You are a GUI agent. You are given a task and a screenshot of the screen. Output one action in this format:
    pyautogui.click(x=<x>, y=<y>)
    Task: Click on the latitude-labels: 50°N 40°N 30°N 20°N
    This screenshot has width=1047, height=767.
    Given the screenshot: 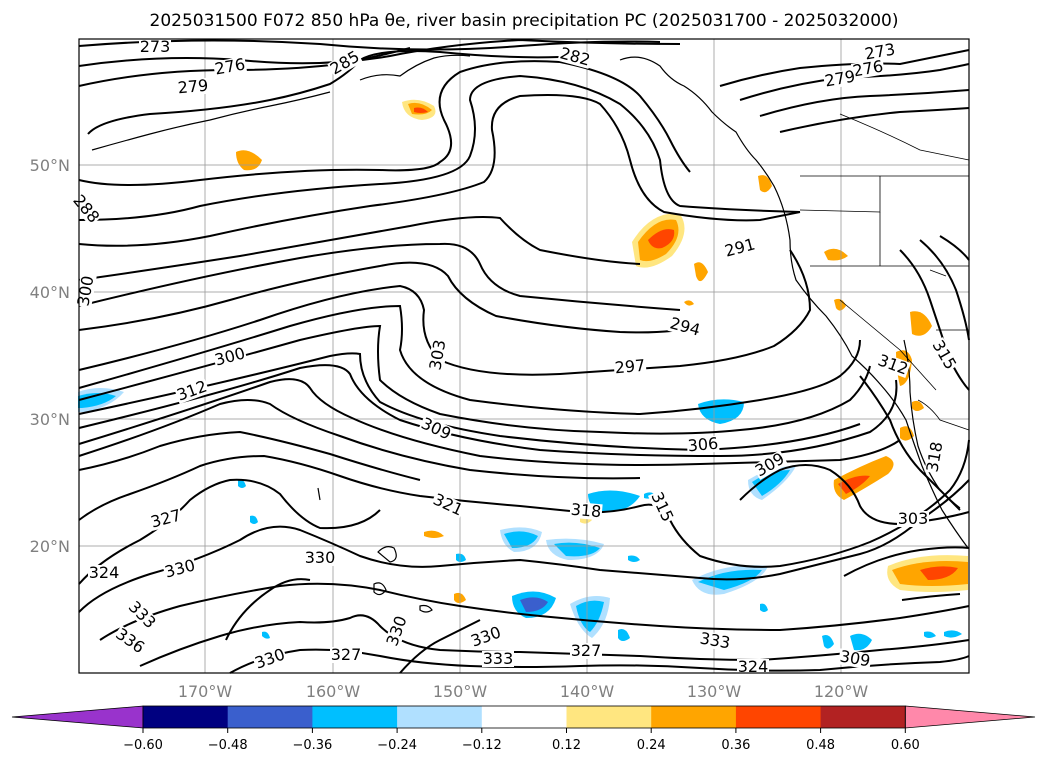 What is the action you would take?
    pyautogui.click(x=50, y=356)
    